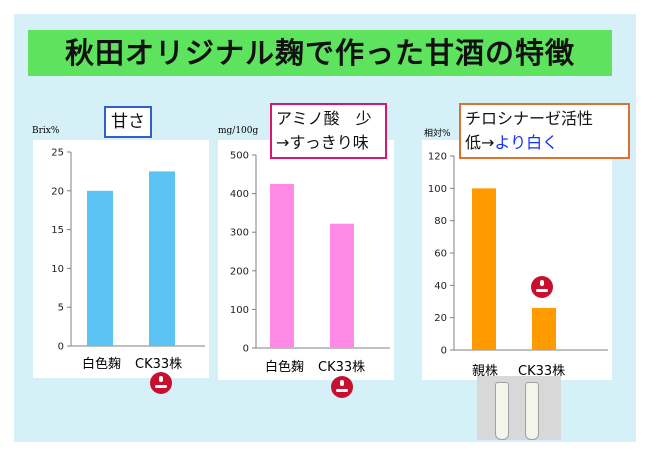 Image resolution: width=650 pixels, height=458 pixels. I want to click on chart-1-unit: Brix%, so click(46, 131).